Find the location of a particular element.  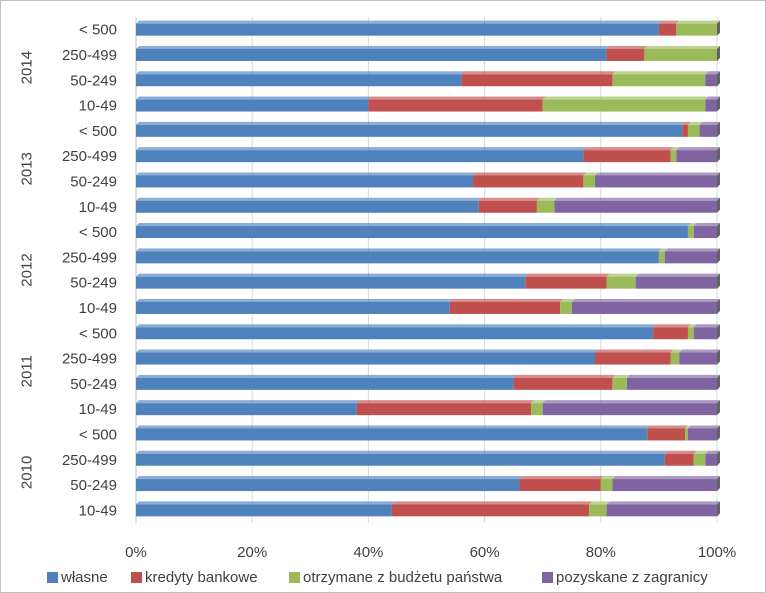

group-label: 2010 is located at coordinates (27, 472).